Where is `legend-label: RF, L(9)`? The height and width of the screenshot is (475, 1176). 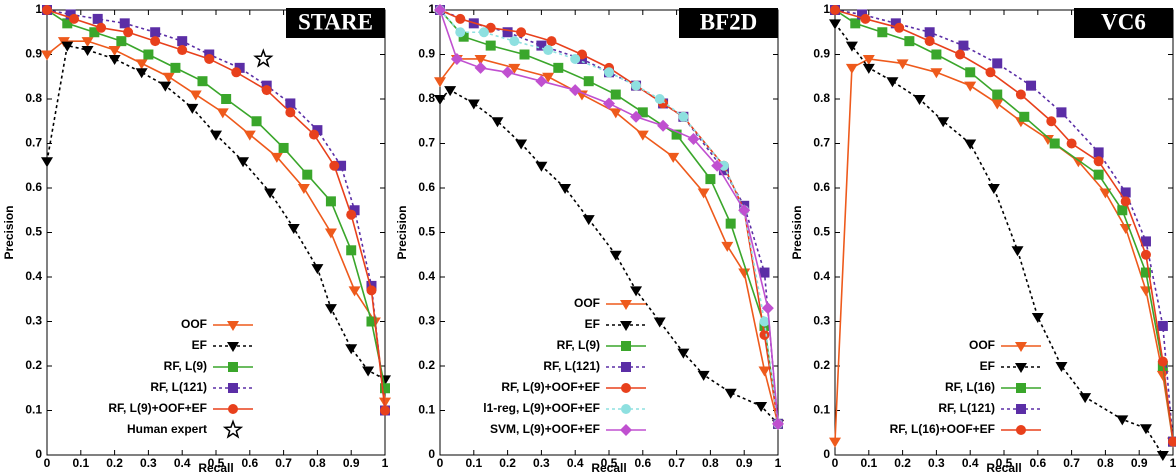
legend-label: RF, L(9) is located at coordinates (185, 366).